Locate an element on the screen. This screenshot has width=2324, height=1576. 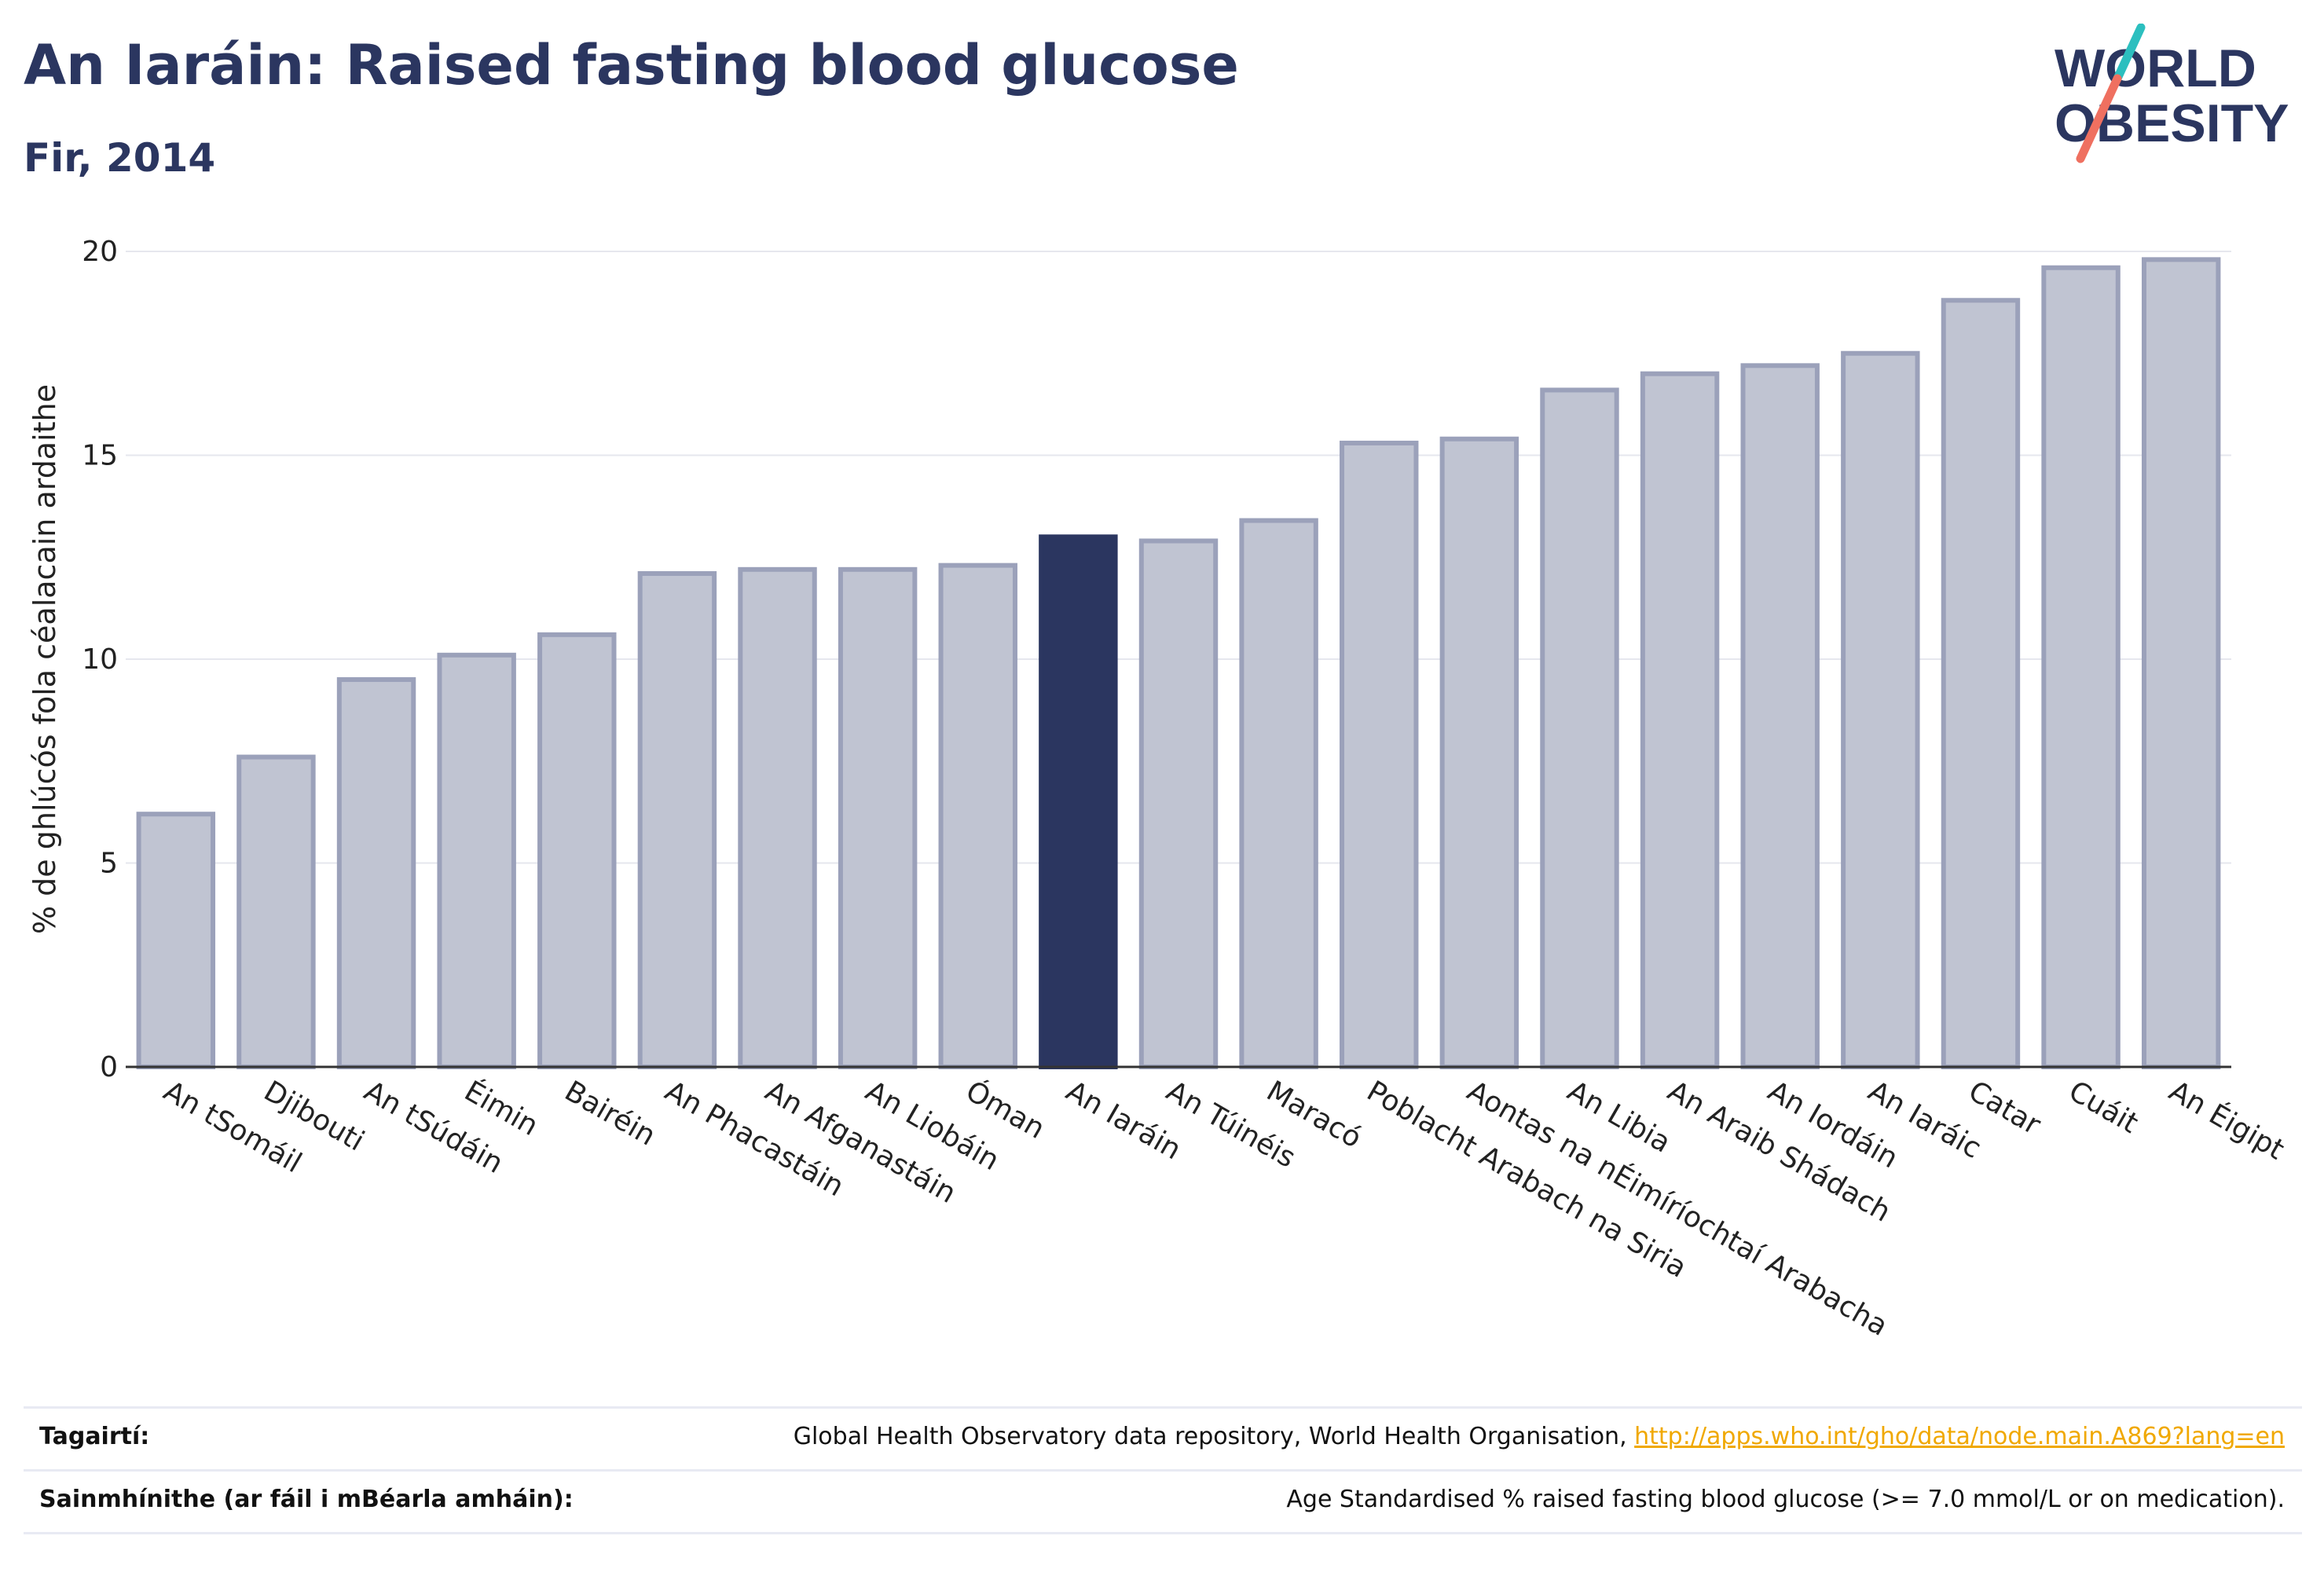
y-tick-label: 10 is located at coordinates (100, 659).